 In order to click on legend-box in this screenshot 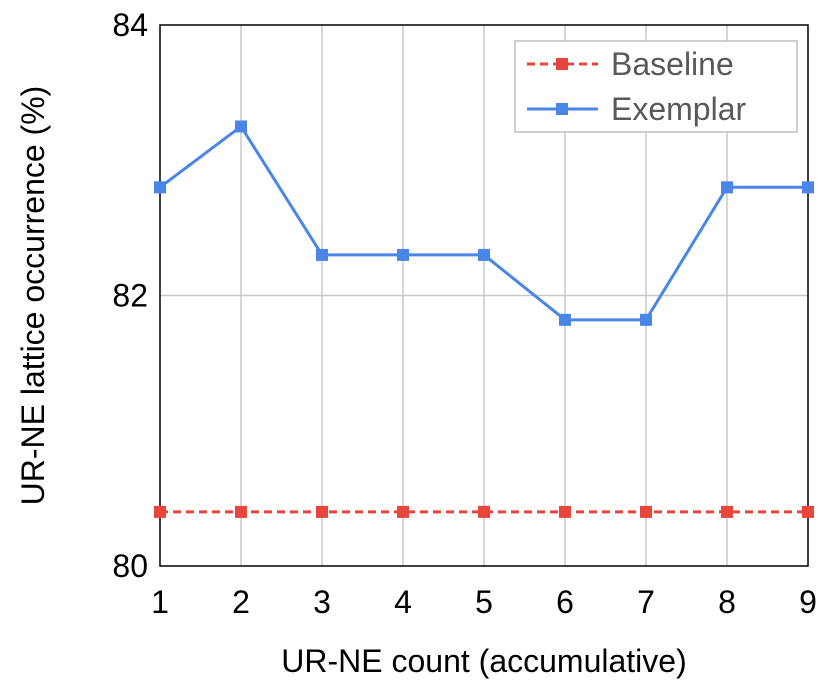, I will do `click(656, 86)`.